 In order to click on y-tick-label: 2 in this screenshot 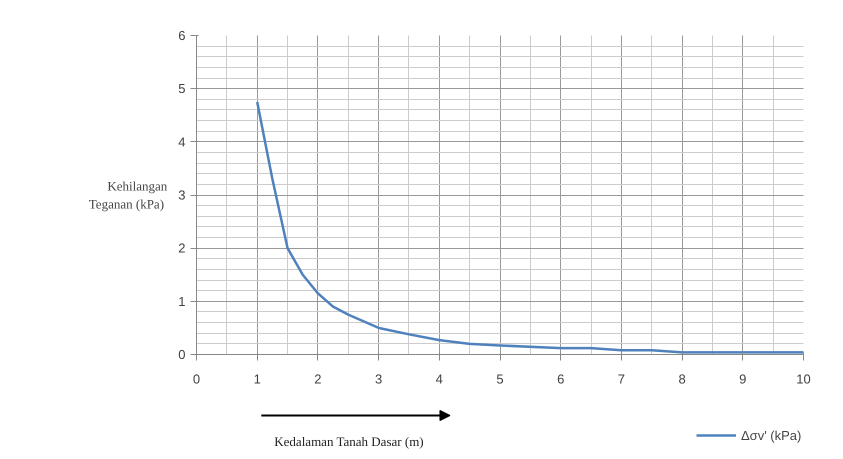, I will do `click(182, 248)`.